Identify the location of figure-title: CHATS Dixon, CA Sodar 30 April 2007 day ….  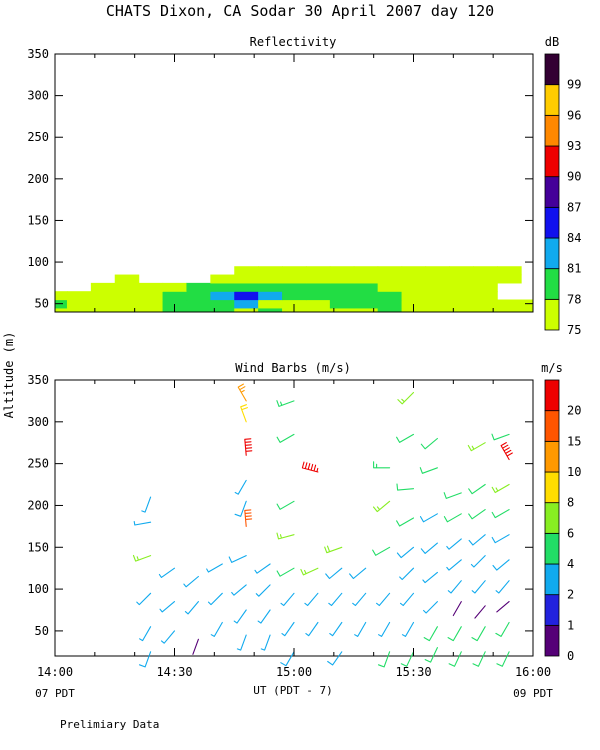
(300, 11).